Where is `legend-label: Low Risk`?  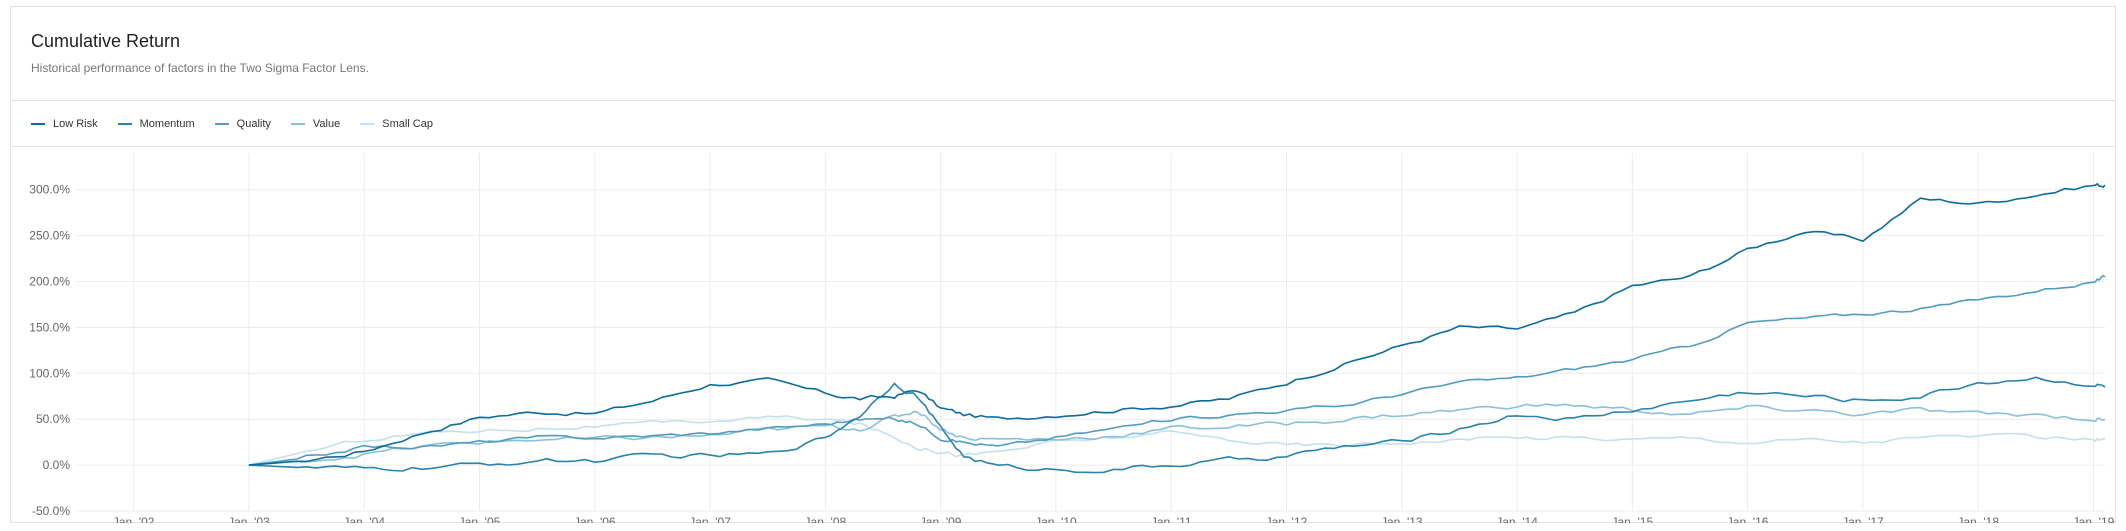
legend-label: Low Risk is located at coordinates (75, 123).